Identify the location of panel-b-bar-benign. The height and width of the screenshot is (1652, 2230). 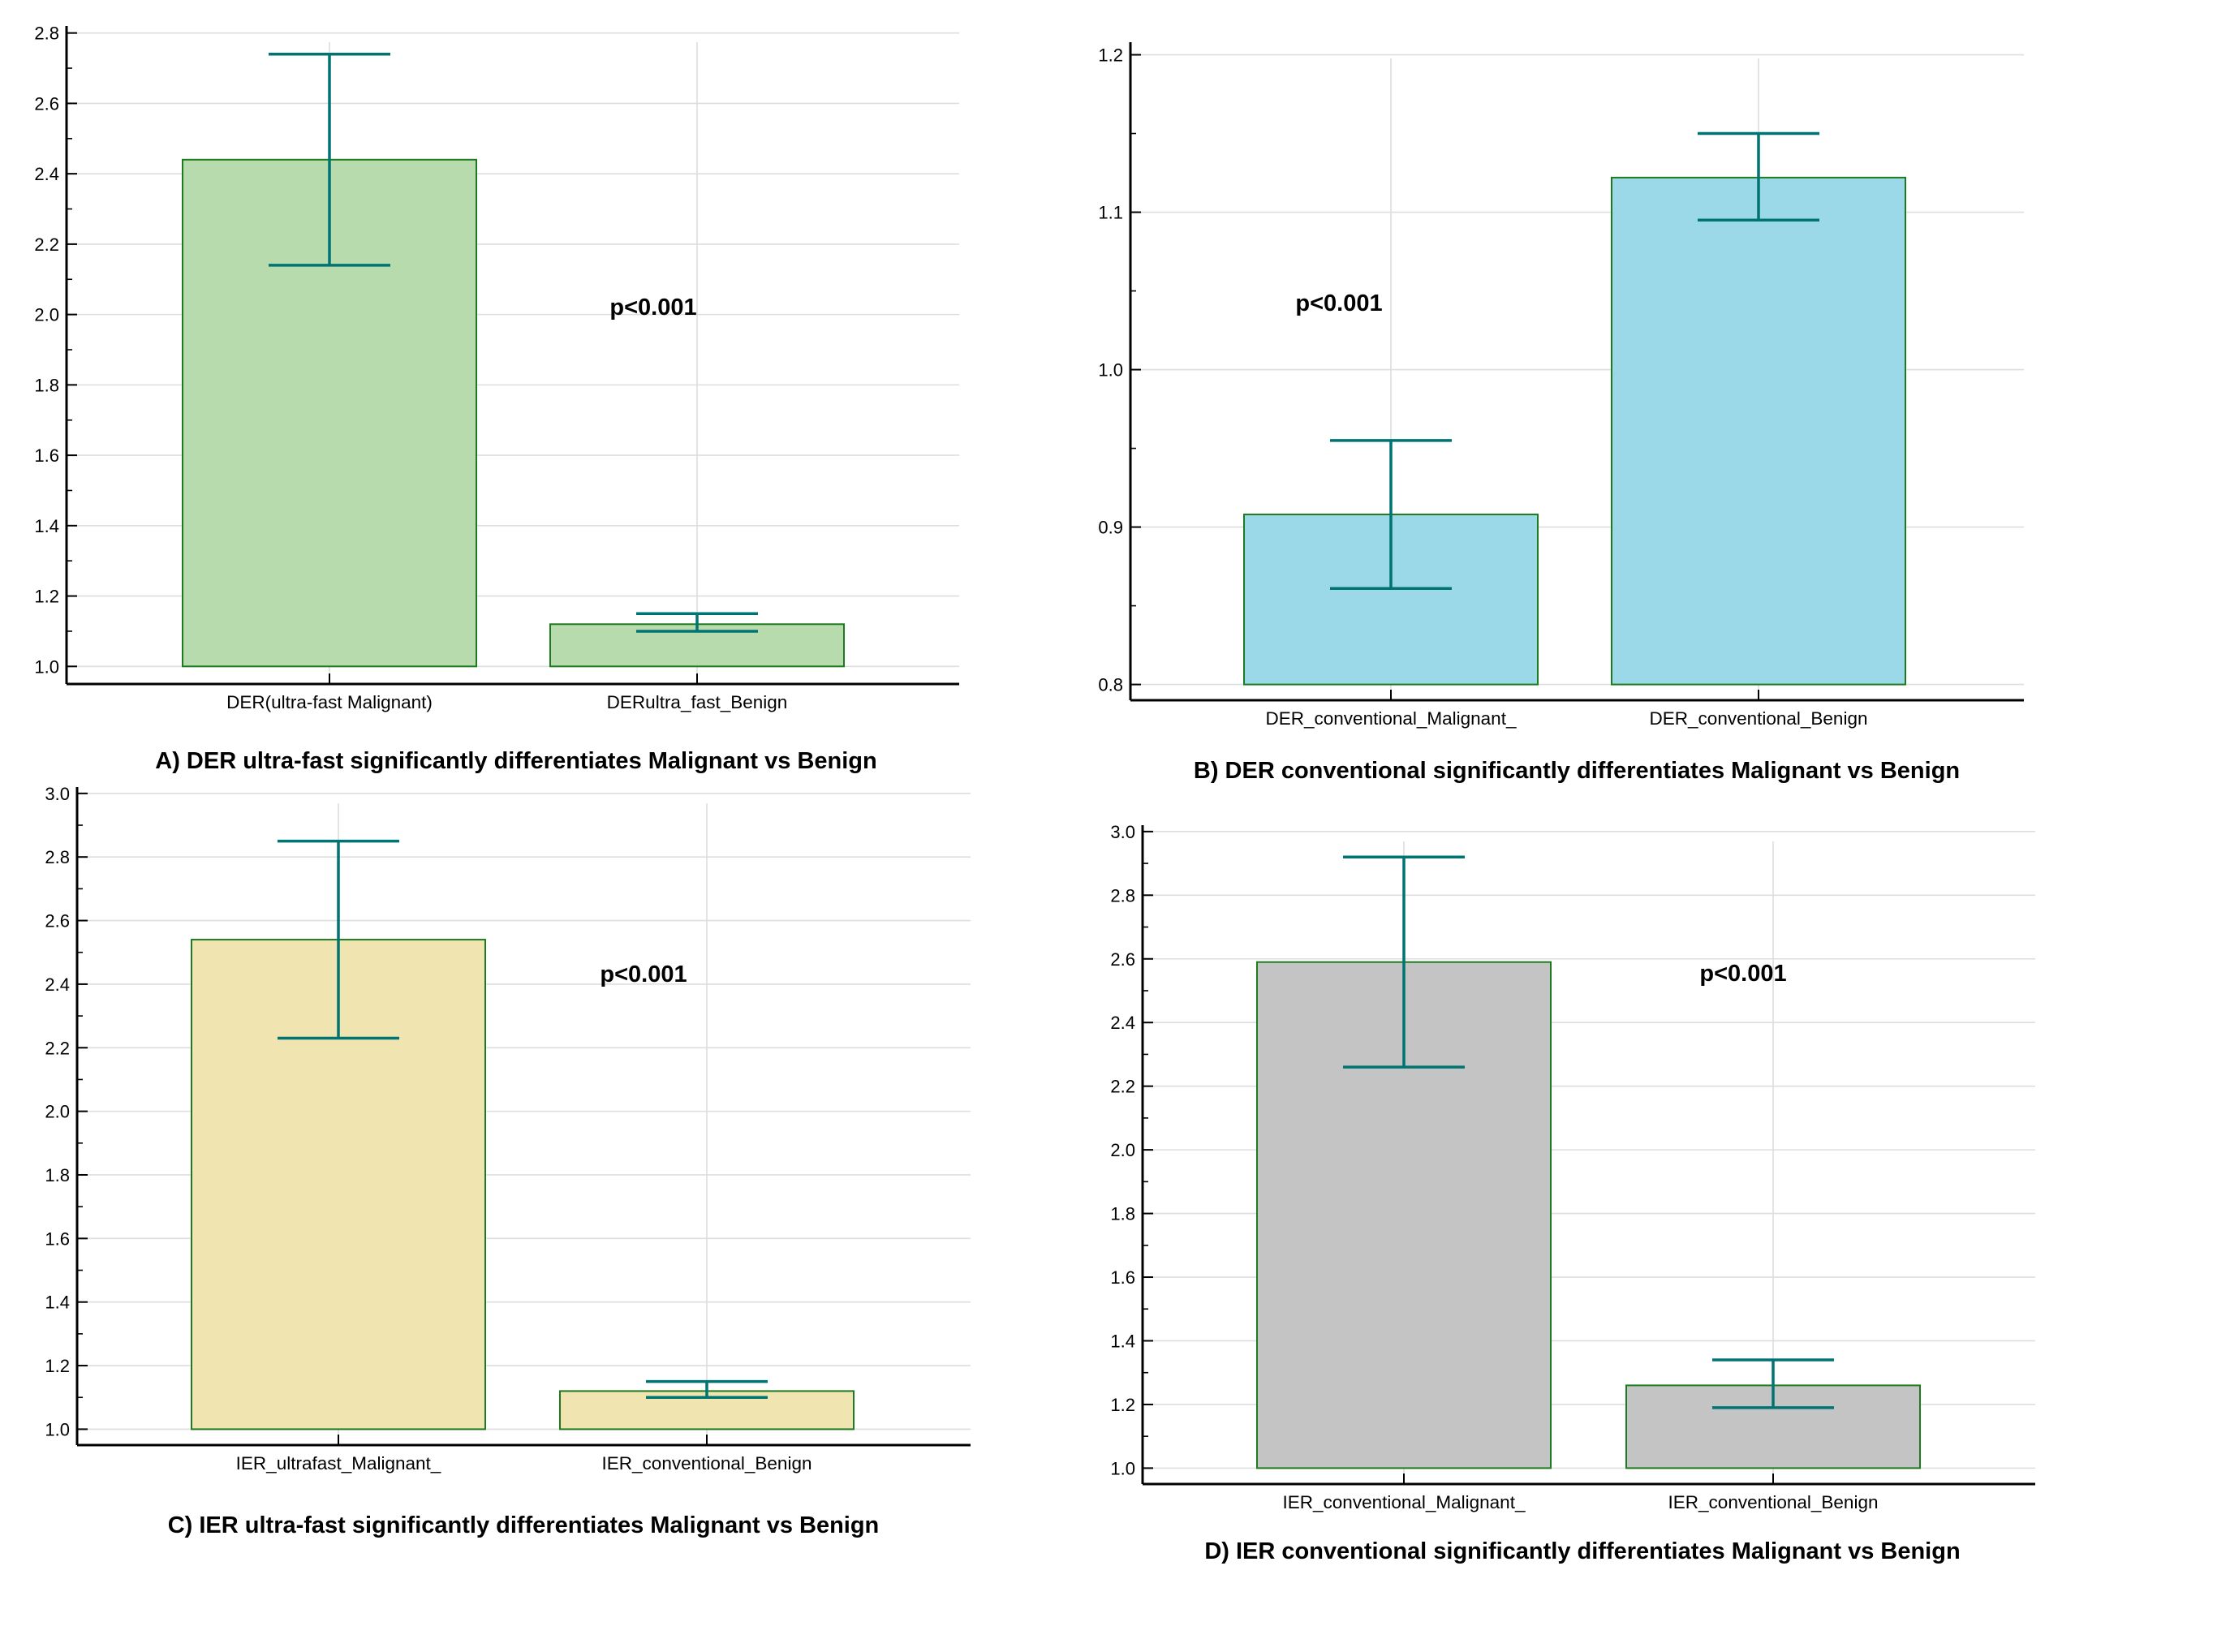
(1758, 431).